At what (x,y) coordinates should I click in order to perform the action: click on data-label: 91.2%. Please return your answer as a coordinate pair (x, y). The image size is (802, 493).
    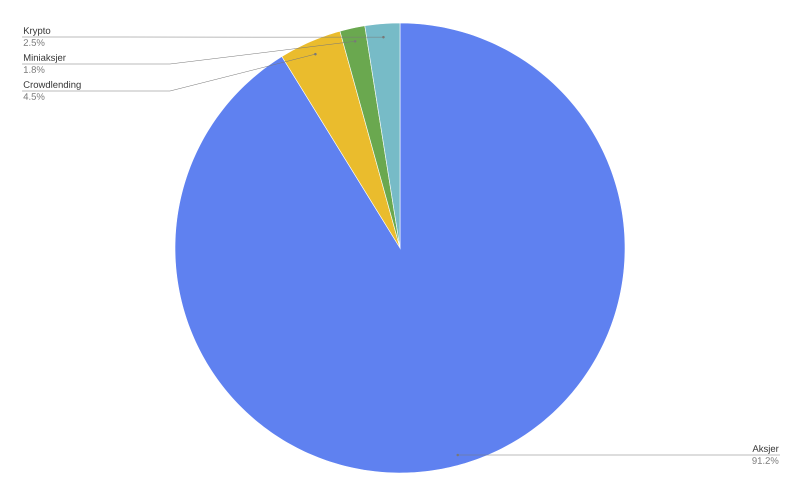
    Looking at the image, I should click on (765, 460).